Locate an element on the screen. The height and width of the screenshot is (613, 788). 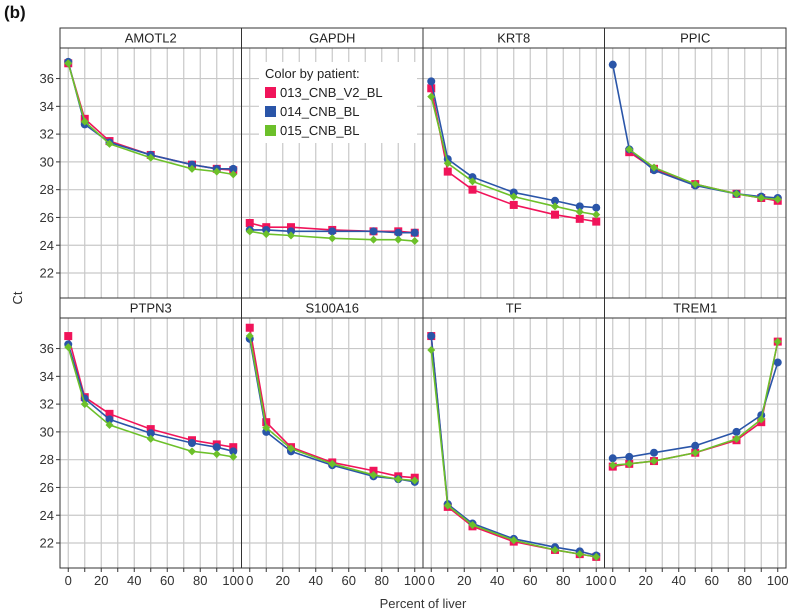
chart-title: S100A16 is located at coordinates (332, 308).